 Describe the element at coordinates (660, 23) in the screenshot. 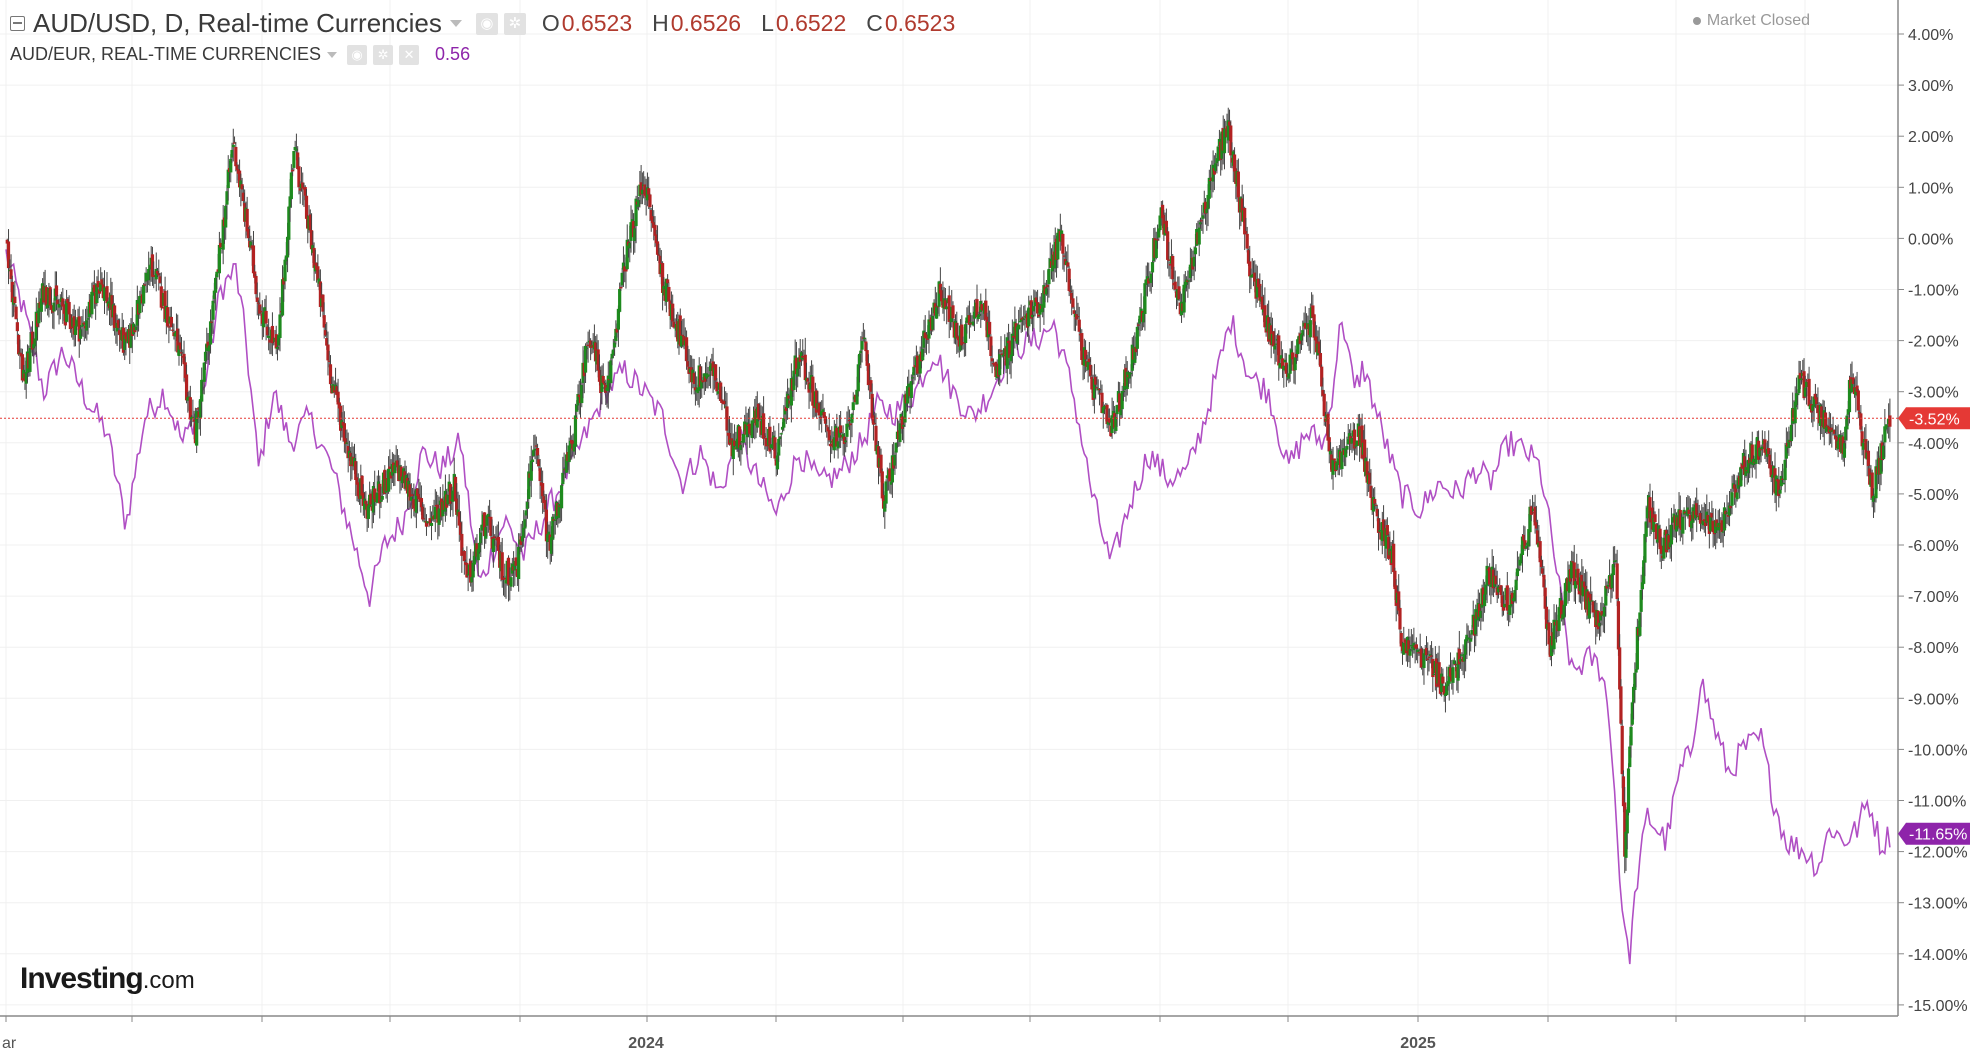

I see `ohlc-key: H` at that location.